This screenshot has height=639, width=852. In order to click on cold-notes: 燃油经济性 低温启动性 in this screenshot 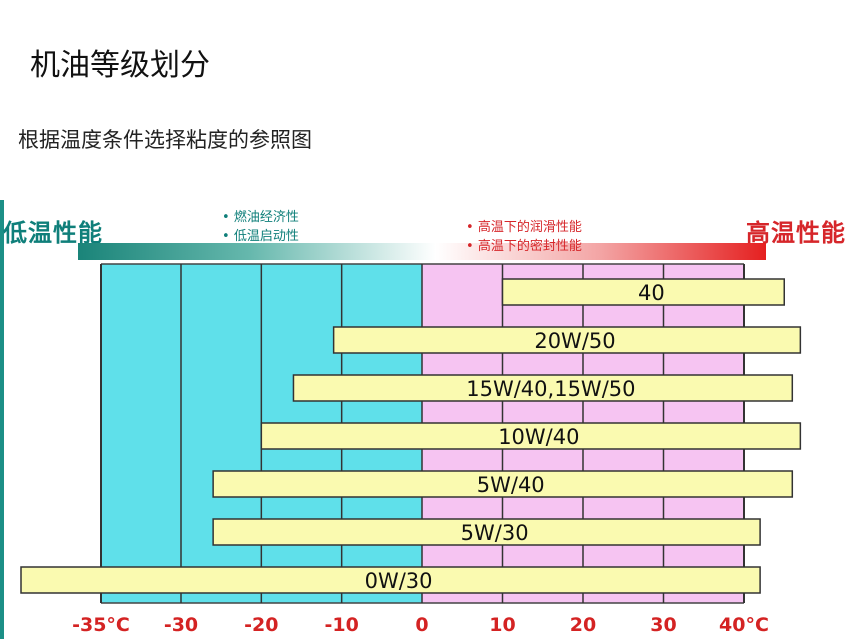, I will do `click(260, 227)`.